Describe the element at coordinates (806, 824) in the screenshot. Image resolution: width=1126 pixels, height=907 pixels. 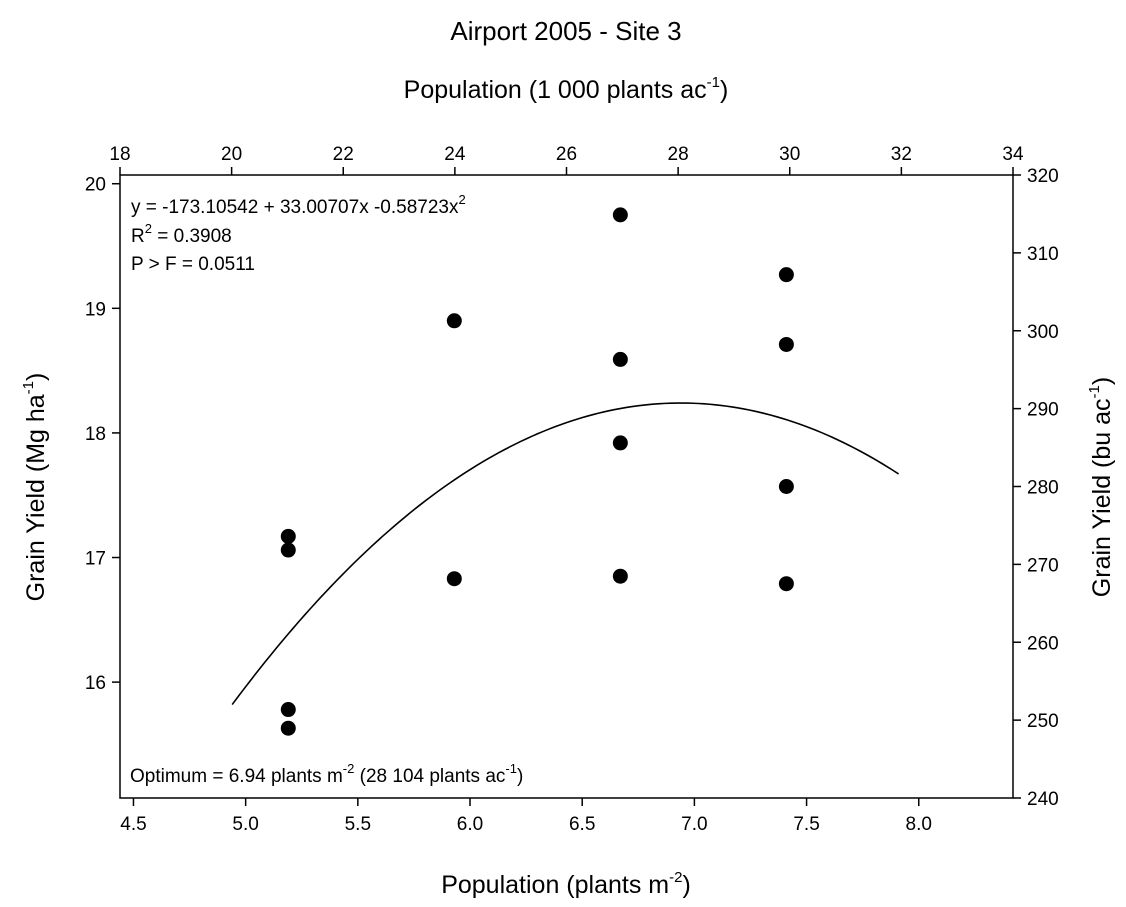
I see `x-bottom-tick-label: 7.5` at that location.